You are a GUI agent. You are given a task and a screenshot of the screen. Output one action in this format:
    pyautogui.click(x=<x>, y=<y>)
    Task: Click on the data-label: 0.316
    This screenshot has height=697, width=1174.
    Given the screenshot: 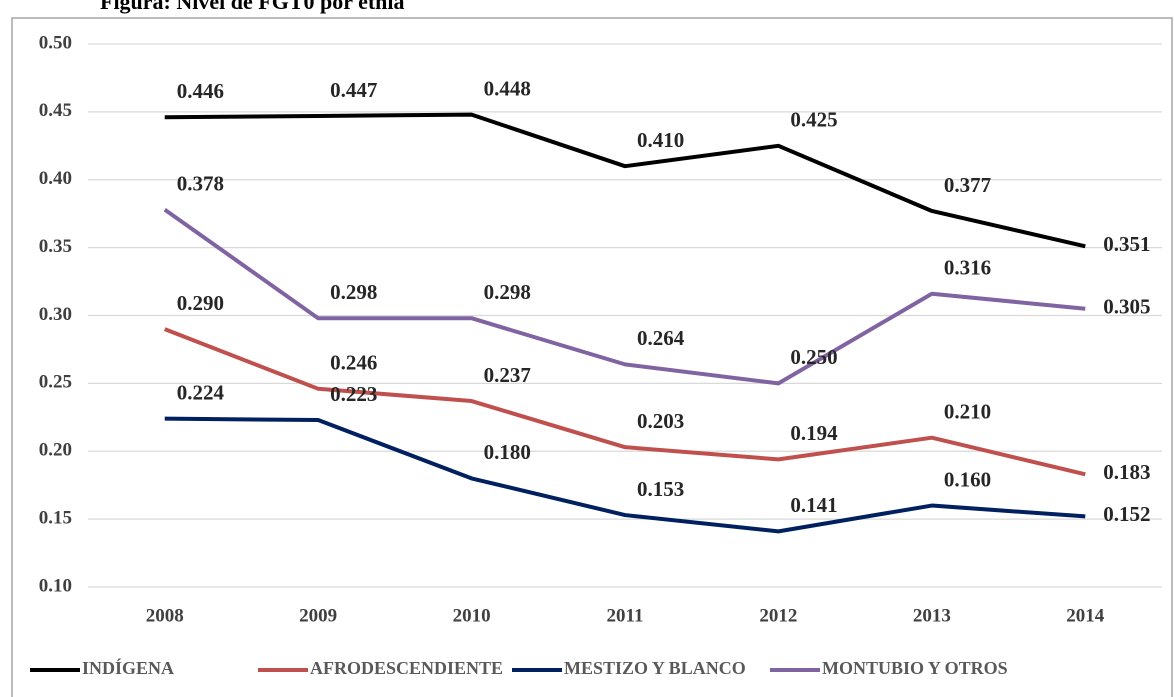 What is the action you would take?
    pyautogui.click(x=967, y=268)
    